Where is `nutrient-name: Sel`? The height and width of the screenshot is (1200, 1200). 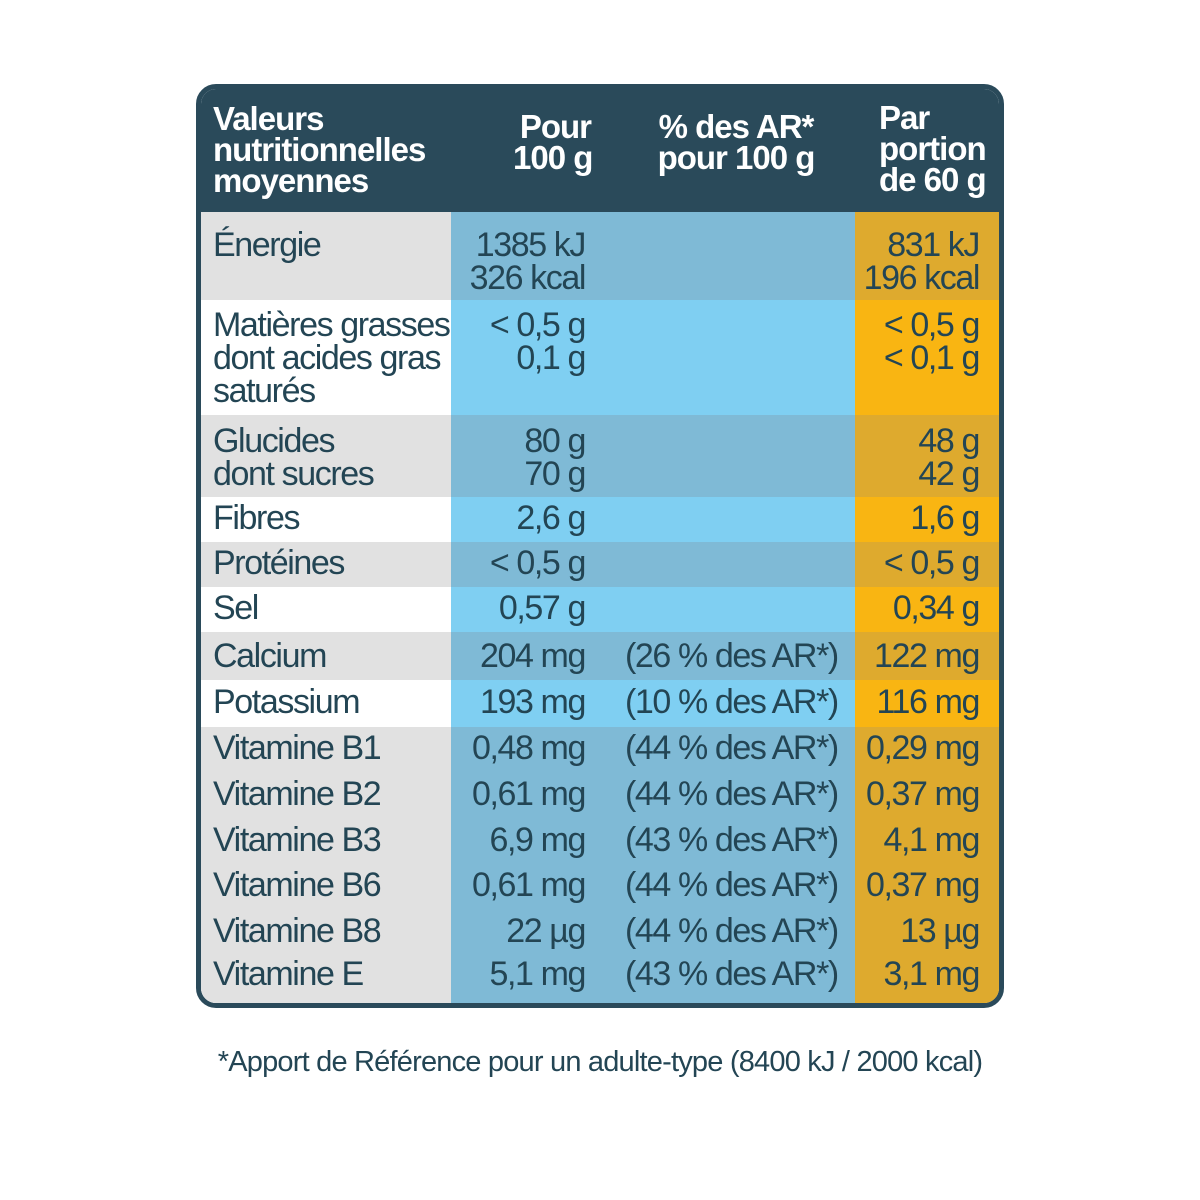 nutrient-name: Sel is located at coordinates (236, 608).